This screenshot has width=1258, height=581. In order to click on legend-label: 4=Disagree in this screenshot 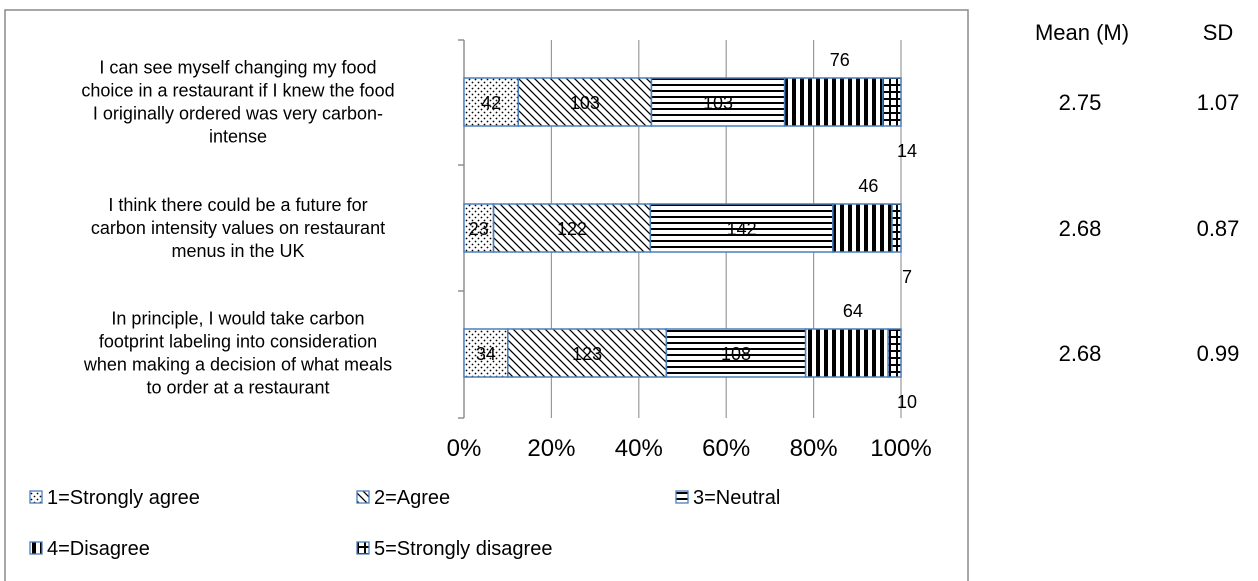, I will do `click(98, 549)`.